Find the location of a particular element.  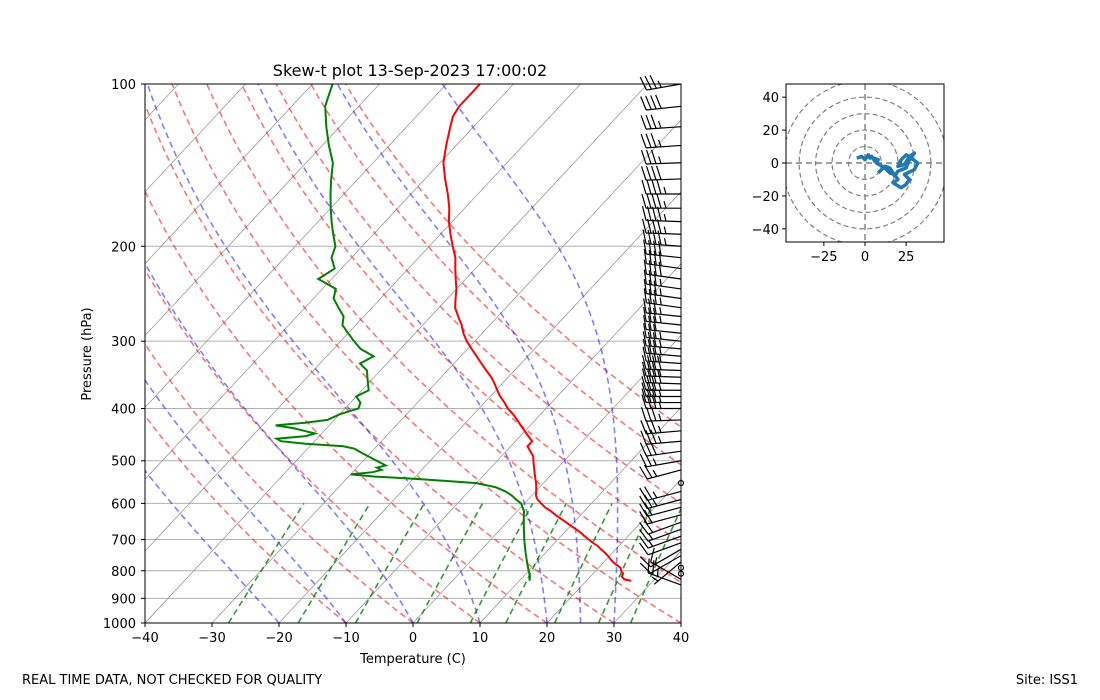

y-tick-label: 400 is located at coordinates (123, 410).